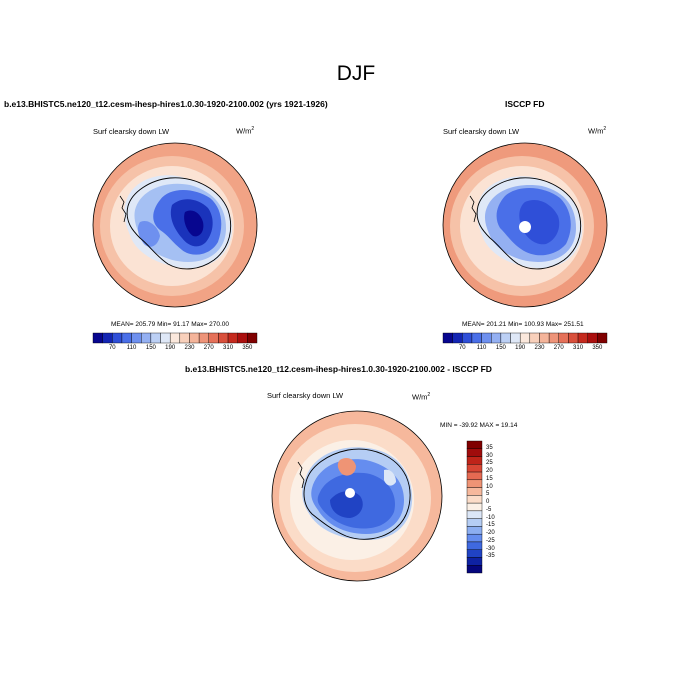 This screenshot has width=700, height=700. What do you see at coordinates (523, 324) in the screenshot?
I see `obs-stats: MEAN= 201.21 Min= 100.93 Max= 251.51` at bounding box center [523, 324].